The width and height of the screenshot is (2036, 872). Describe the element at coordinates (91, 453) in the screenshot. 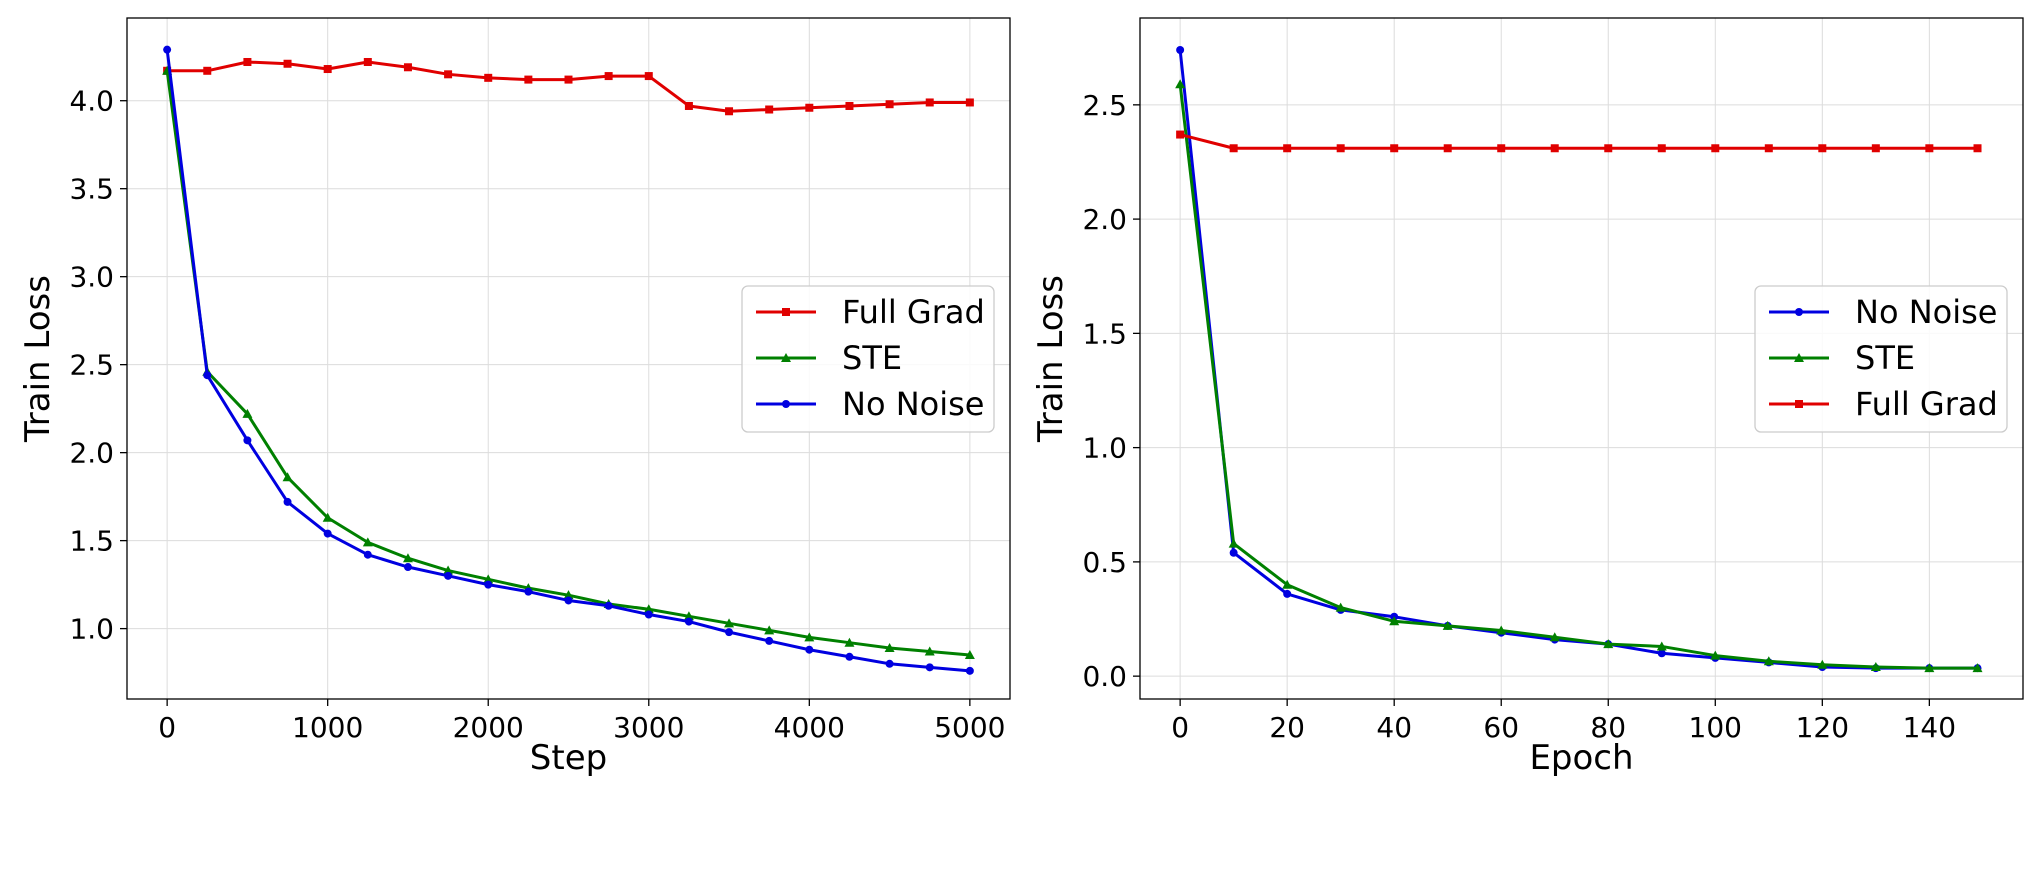

I see `y-tick-label: 2.0` at that location.